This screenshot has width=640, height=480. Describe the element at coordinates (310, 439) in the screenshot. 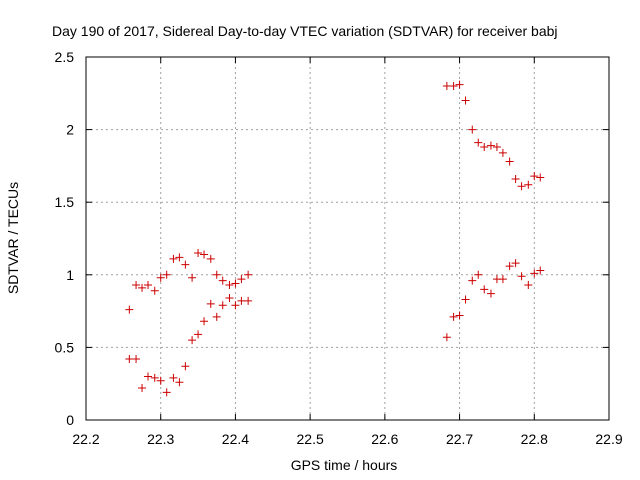

I see `x-tick-label: 22.5` at that location.